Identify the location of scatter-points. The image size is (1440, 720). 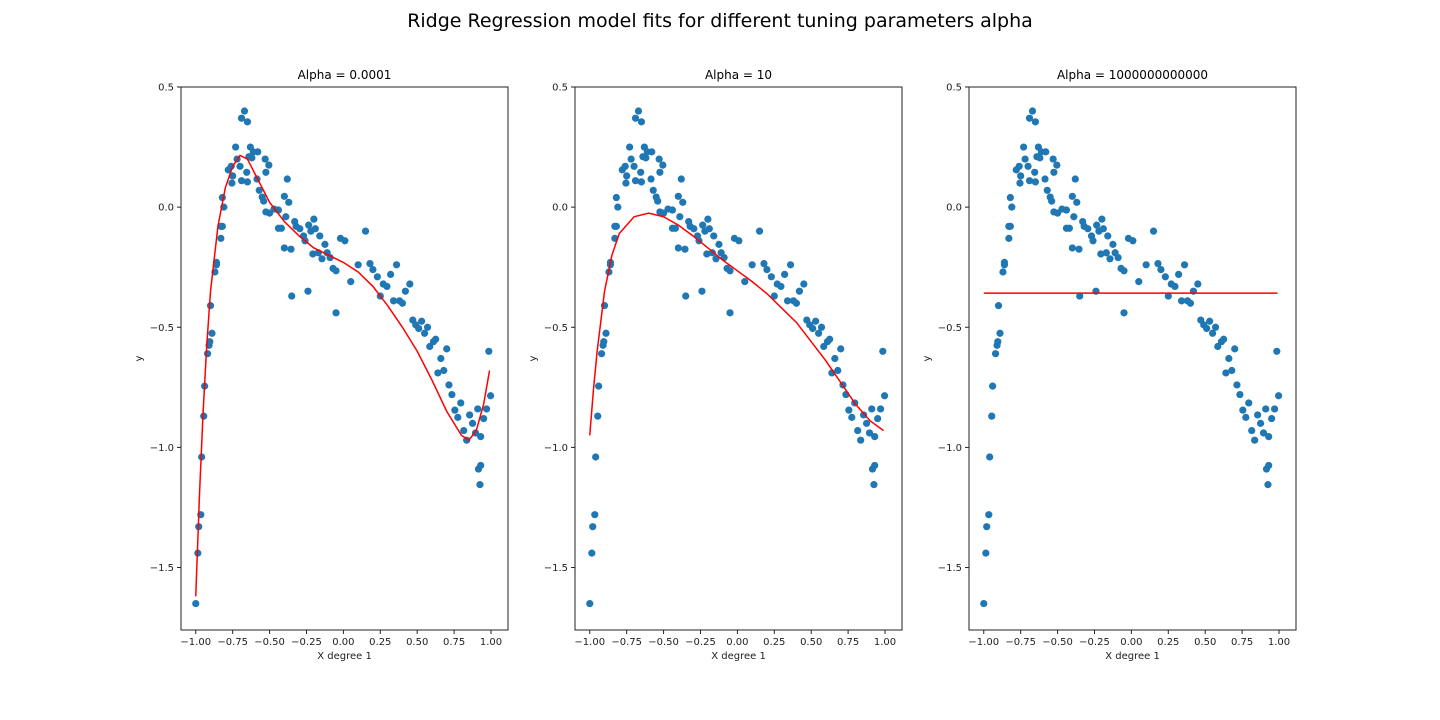
(1131, 357).